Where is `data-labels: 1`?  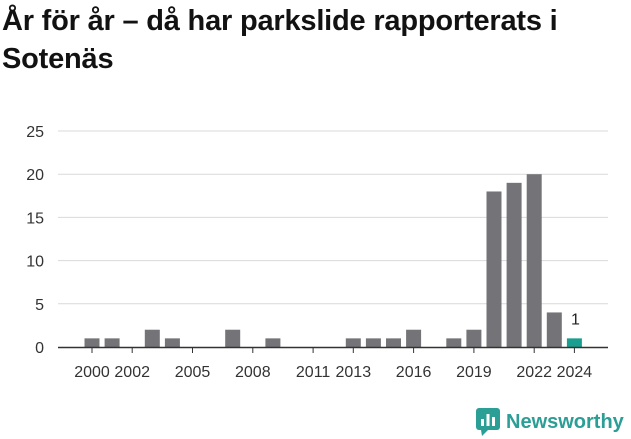
data-labels: 1 is located at coordinates (575, 319).